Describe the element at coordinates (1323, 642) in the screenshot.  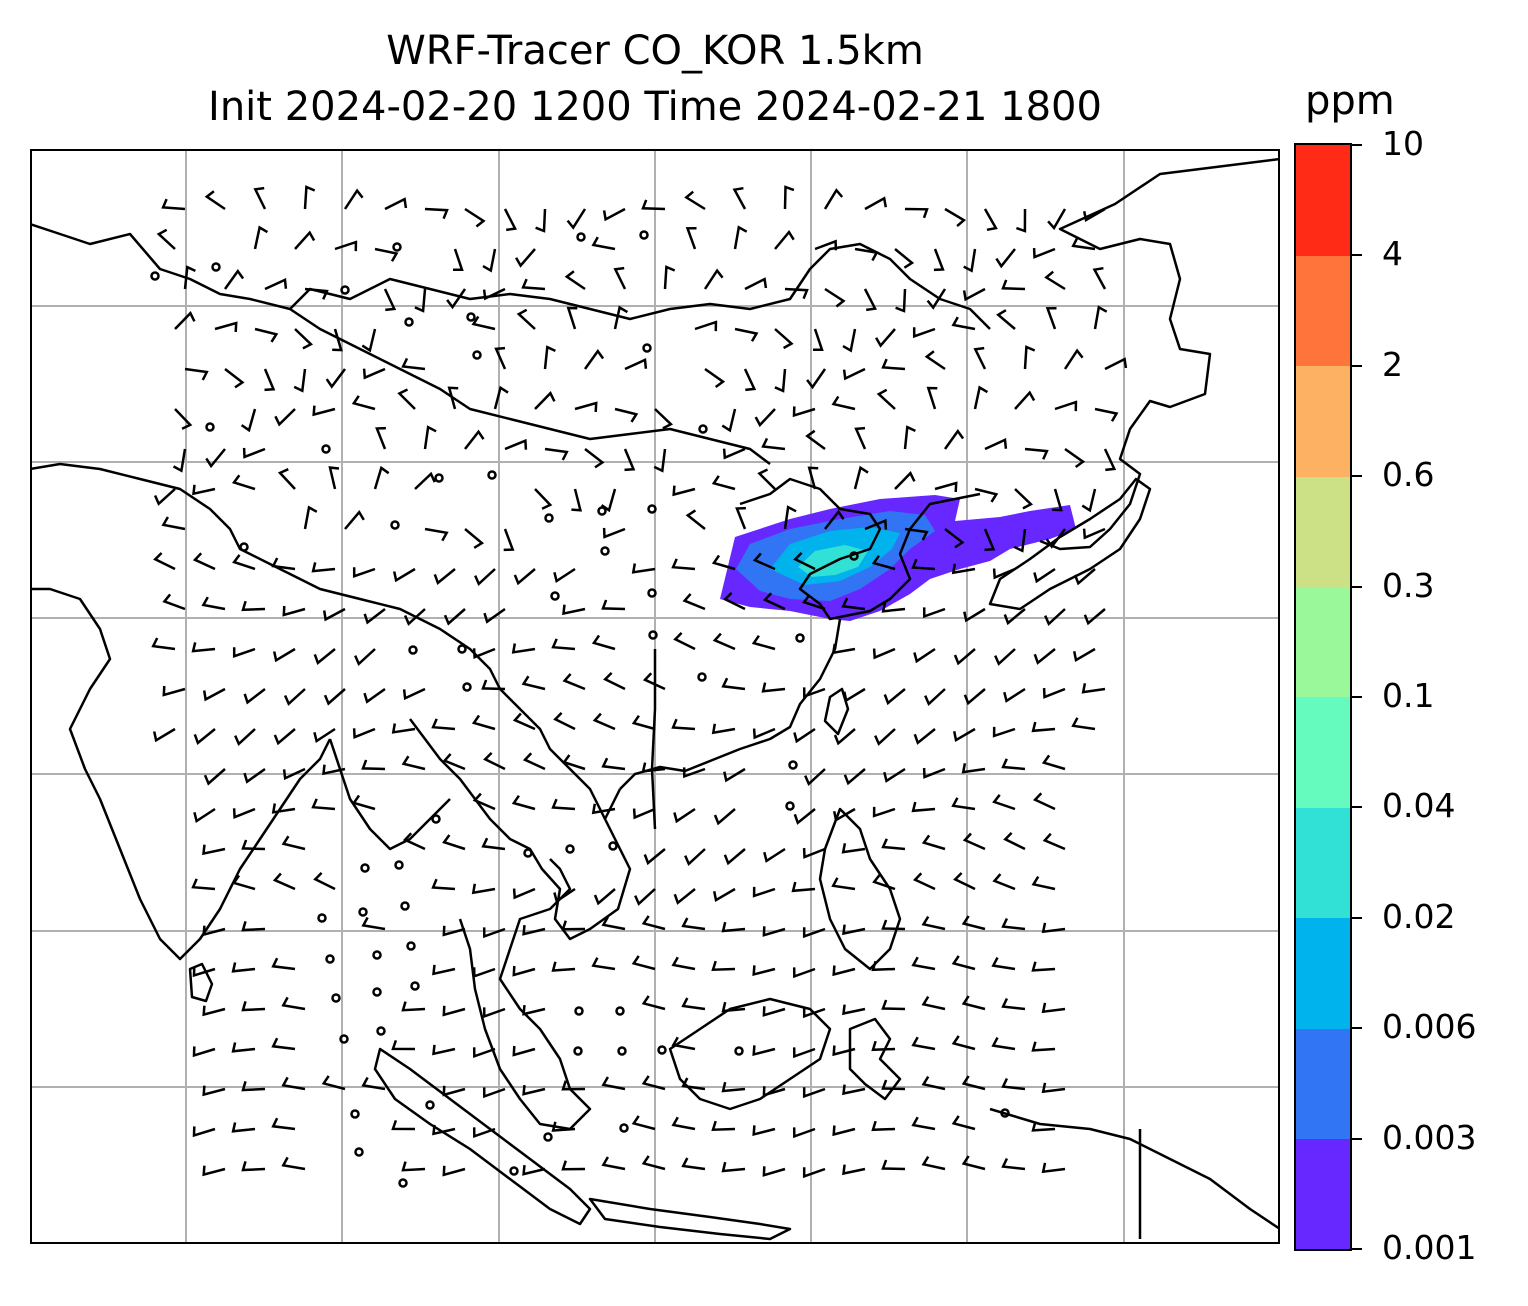
I see `colorbar-segment` at that location.